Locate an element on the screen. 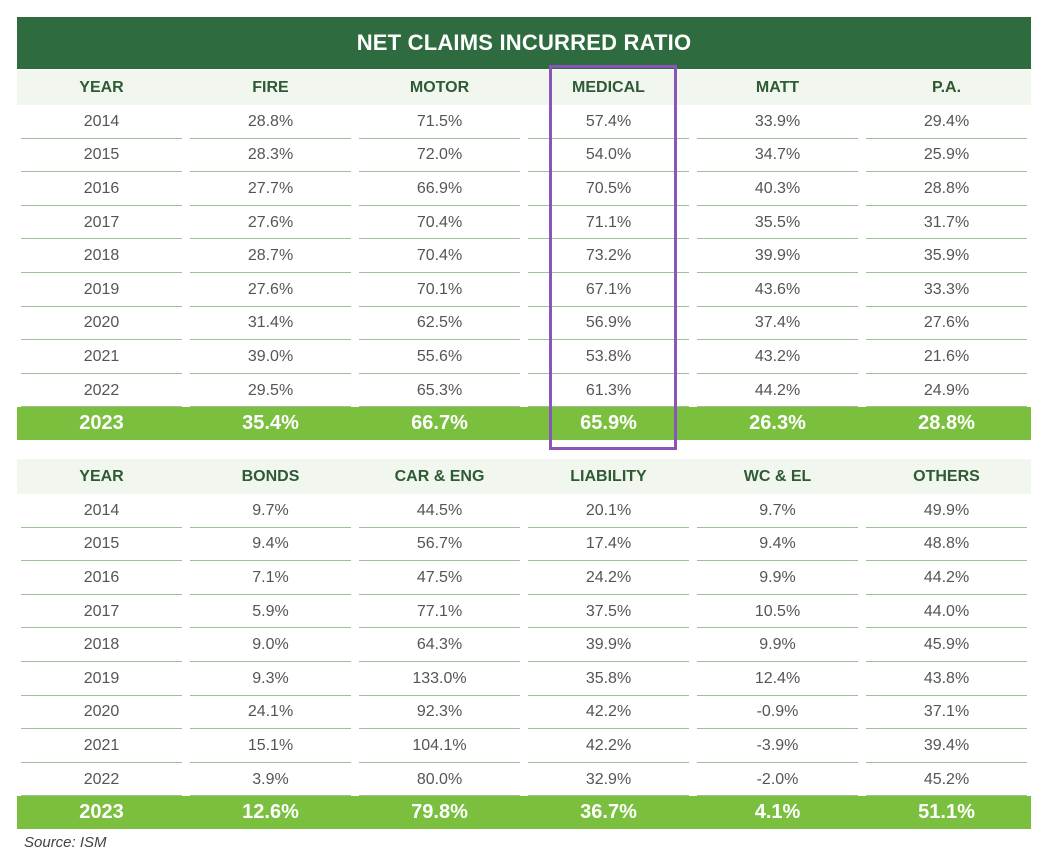 The height and width of the screenshot is (864, 1040). table-row: 2022 29.5% 65.3% 61.3% 44.2% 24.9% is located at coordinates (524, 391).